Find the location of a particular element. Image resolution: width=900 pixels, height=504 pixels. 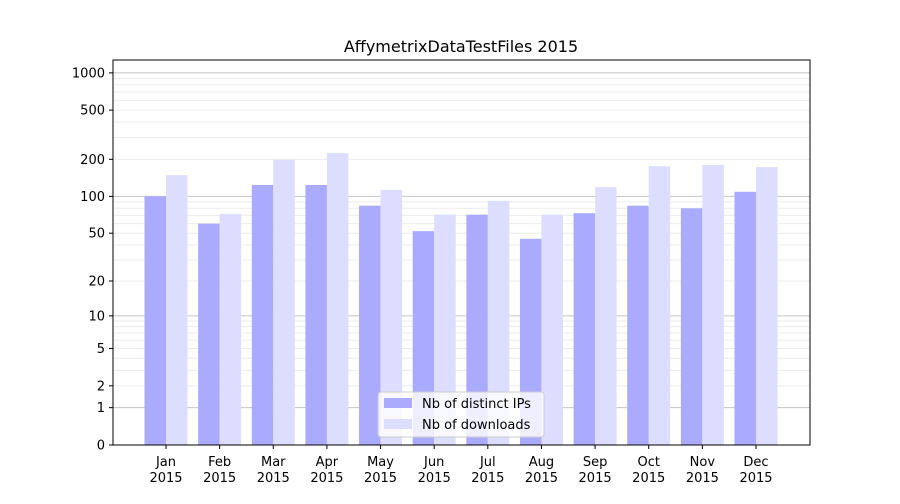

x-tick-label: Apr 2015 is located at coordinates (326, 470).